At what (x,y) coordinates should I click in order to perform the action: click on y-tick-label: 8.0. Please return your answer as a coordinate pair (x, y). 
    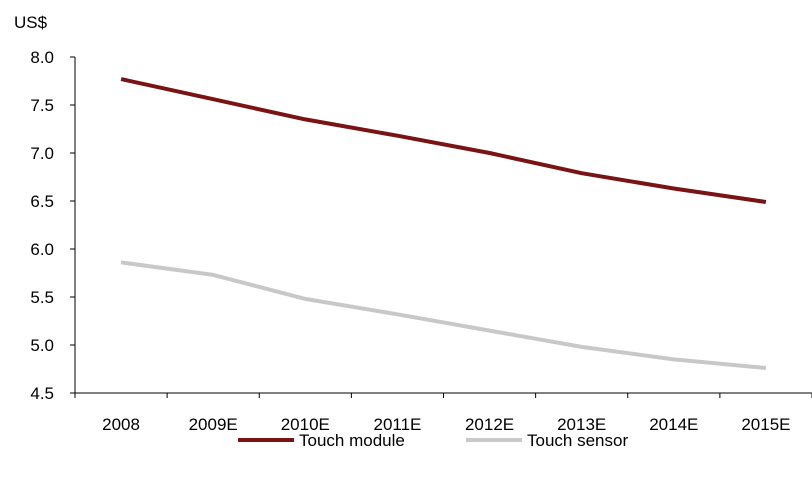
    Looking at the image, I should click on (42, 57).